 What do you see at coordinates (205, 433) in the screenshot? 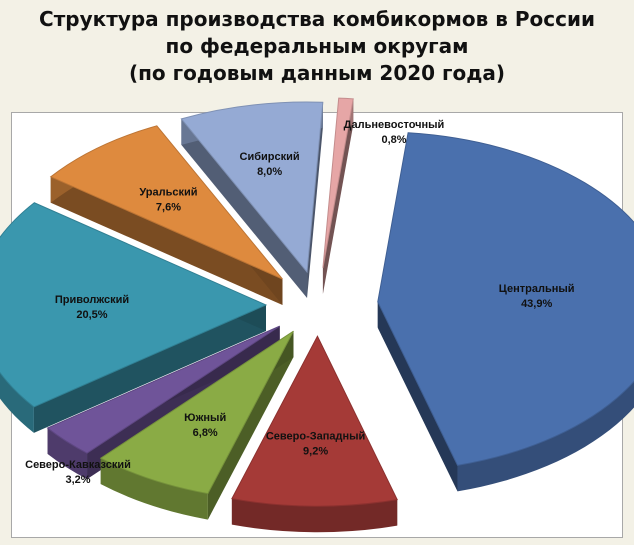
I see `slice-value-label-2: 6,8%` at bounding box center [205, 433].